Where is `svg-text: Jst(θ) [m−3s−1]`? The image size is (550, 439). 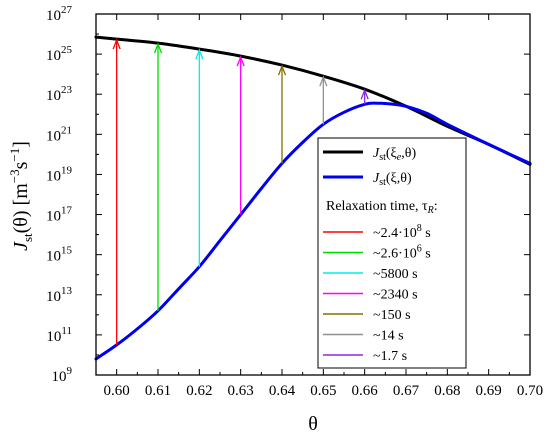 svg-text: Jst(θ) [m−3s−1] is located at coordinates (21, 196).